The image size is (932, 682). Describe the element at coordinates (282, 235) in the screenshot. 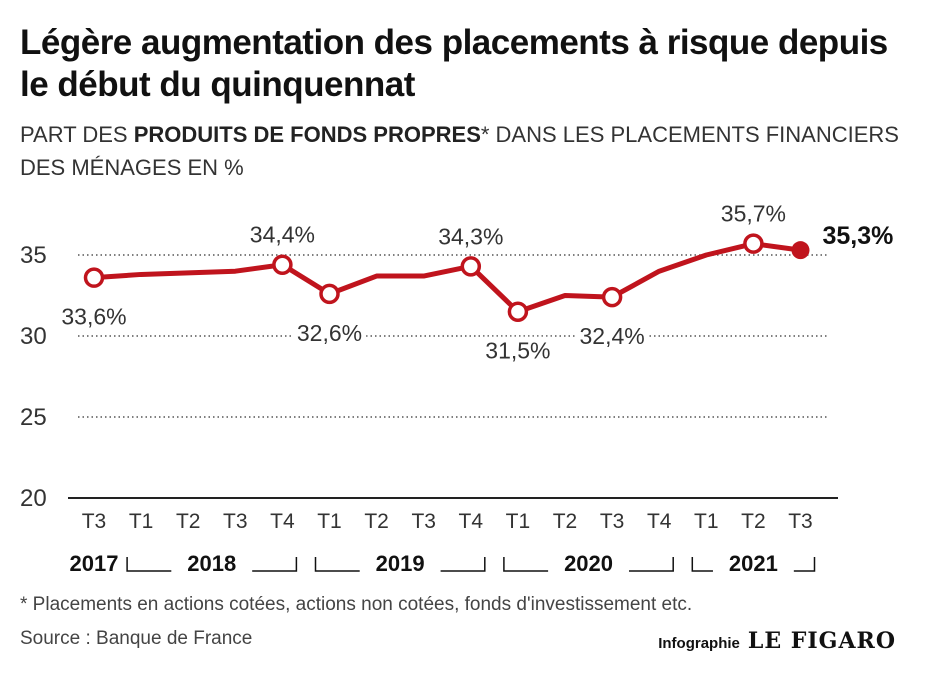

I see `data-label: 34,4%` at that location.